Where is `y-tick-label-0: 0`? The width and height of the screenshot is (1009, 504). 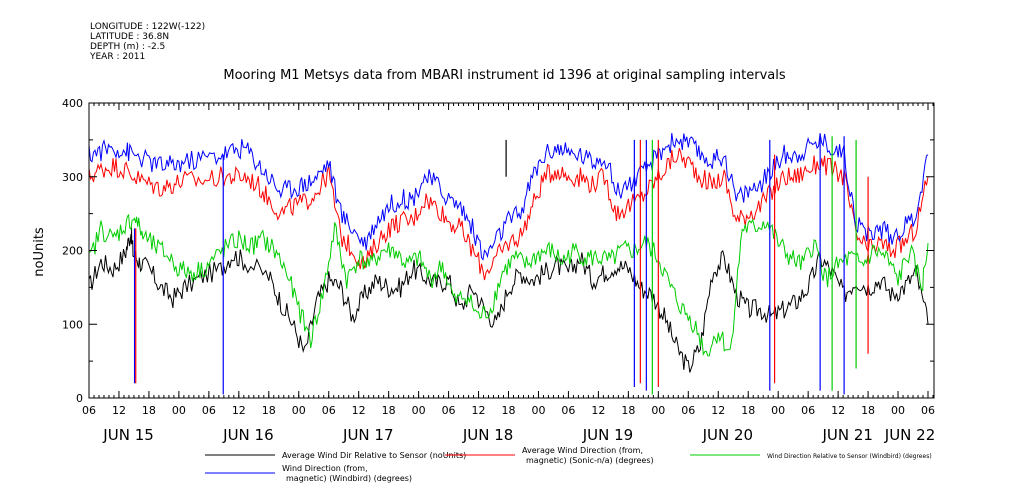
y-tick-label-0: 0 is located at coordinates (79, 398).